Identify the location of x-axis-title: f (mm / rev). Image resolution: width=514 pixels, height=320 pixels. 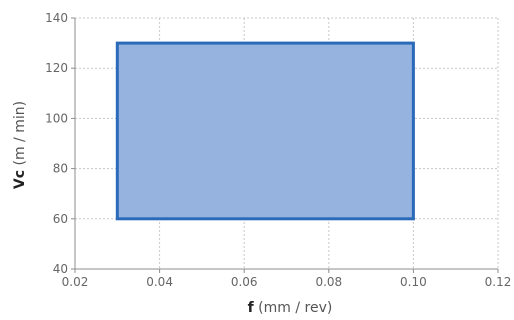
(290, 308).